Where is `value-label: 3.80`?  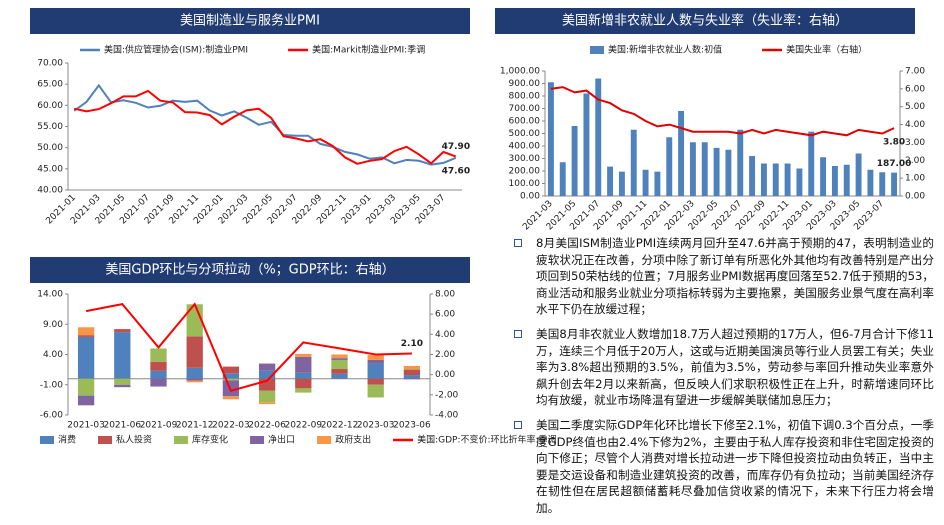 value-label: 3.80 is located at coordinates (894, 143).